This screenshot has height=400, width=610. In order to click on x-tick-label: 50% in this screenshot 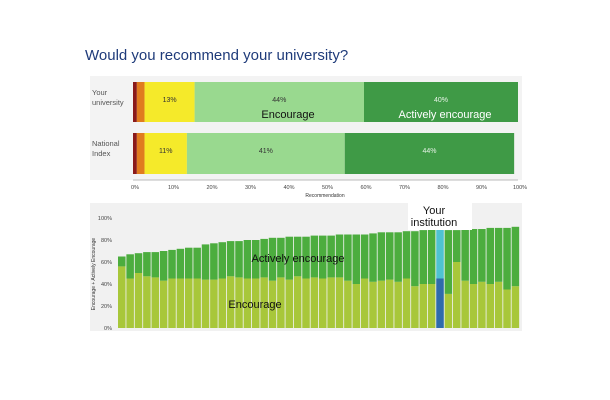, I will do `click(327, 188)`.